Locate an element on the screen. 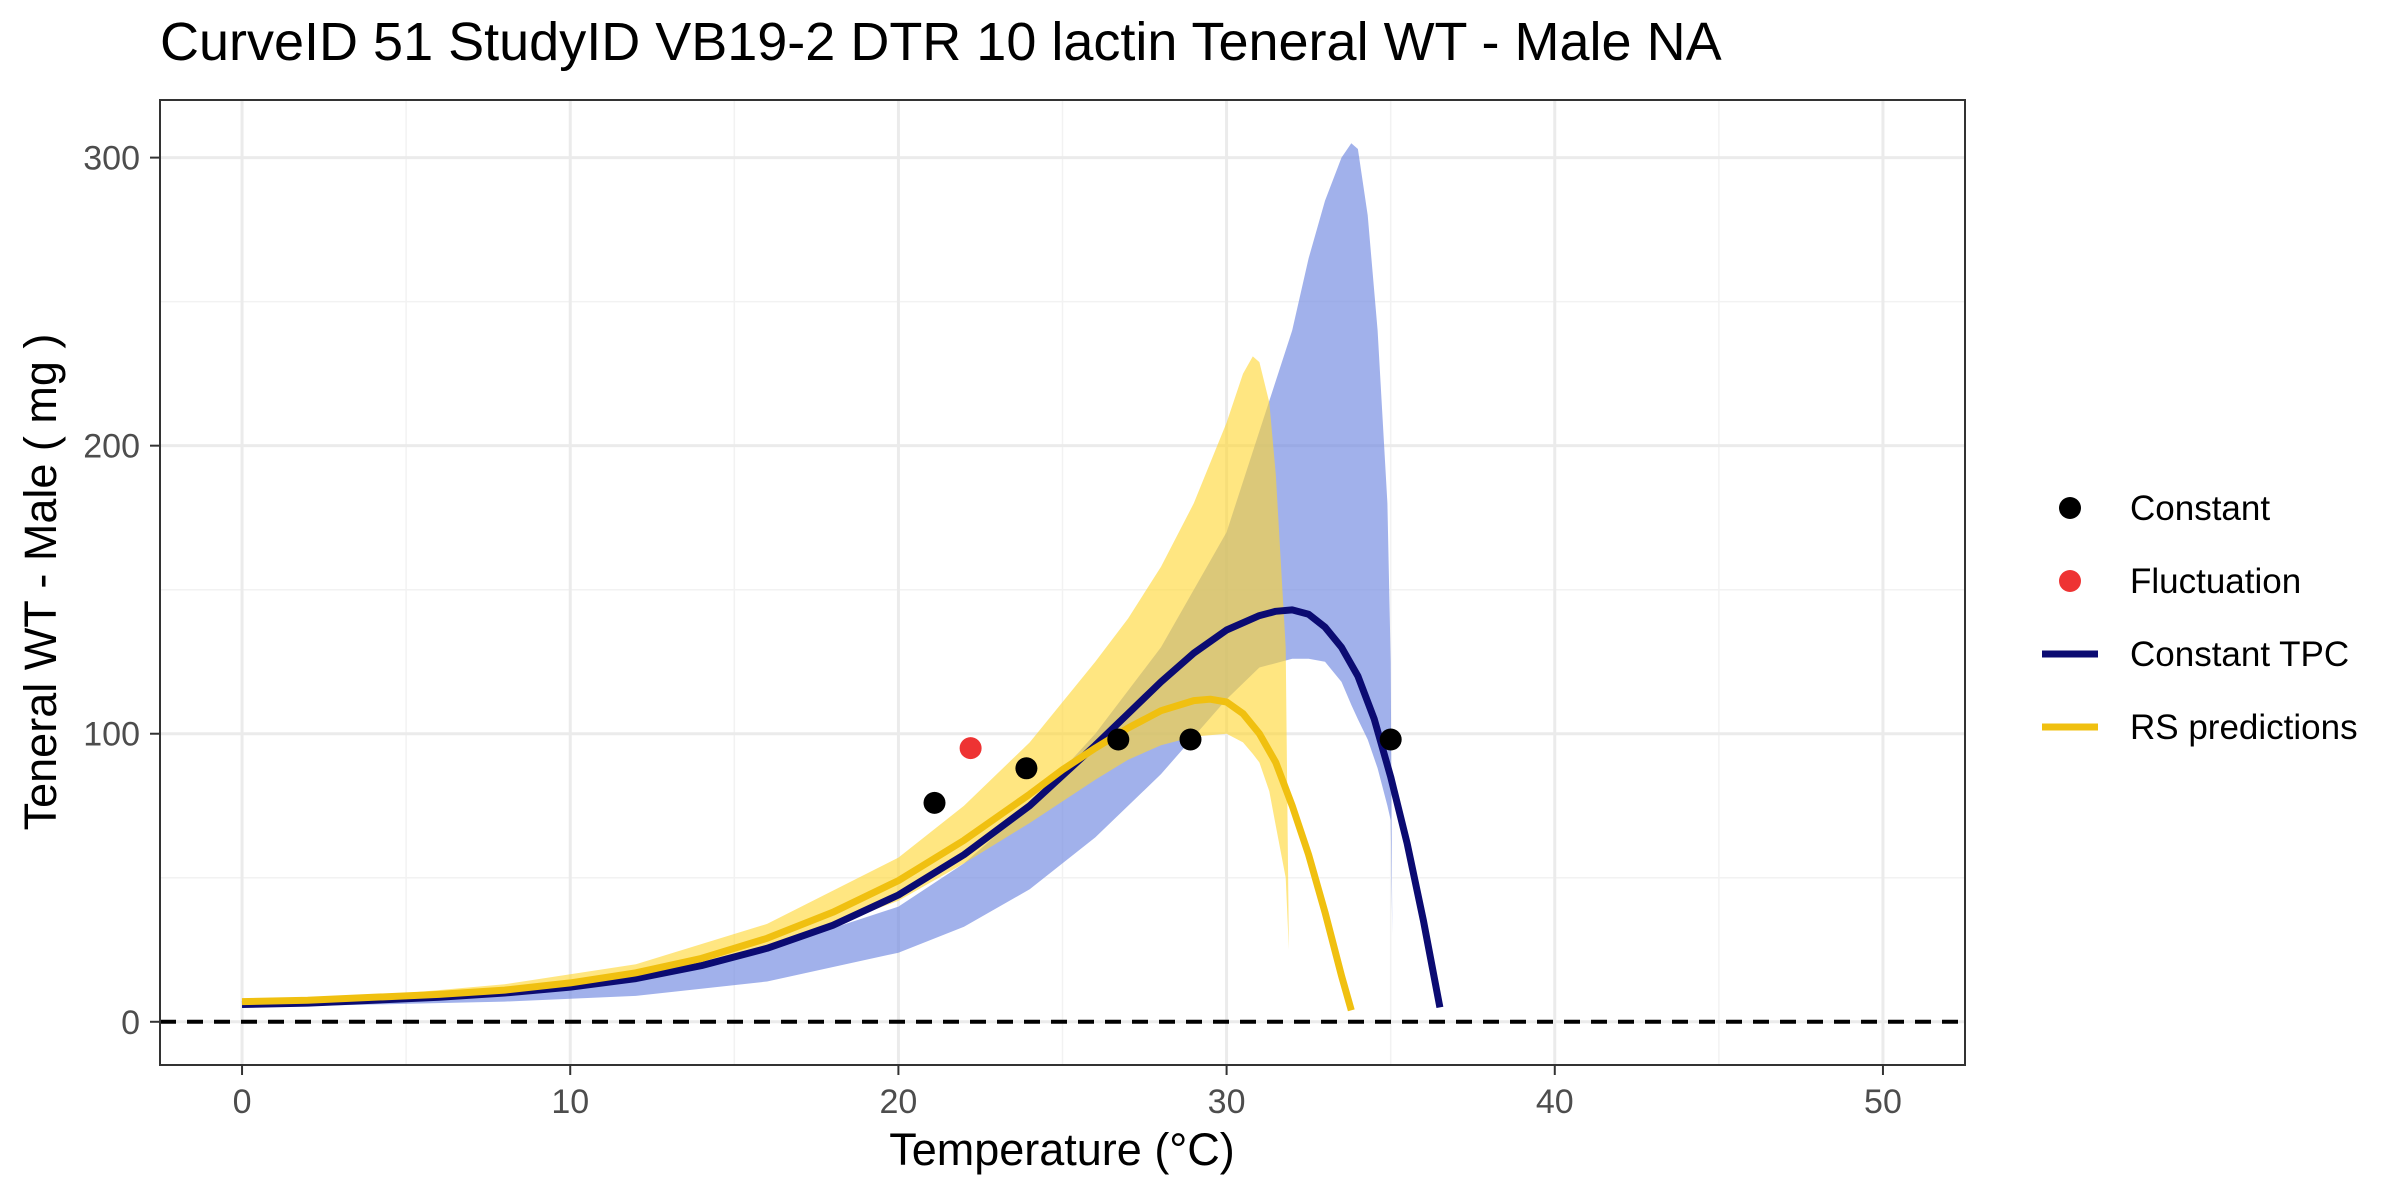 This screenshot has height=1200, width=2400. y-tick-label: 0 is located at coordinates (130, 1023).